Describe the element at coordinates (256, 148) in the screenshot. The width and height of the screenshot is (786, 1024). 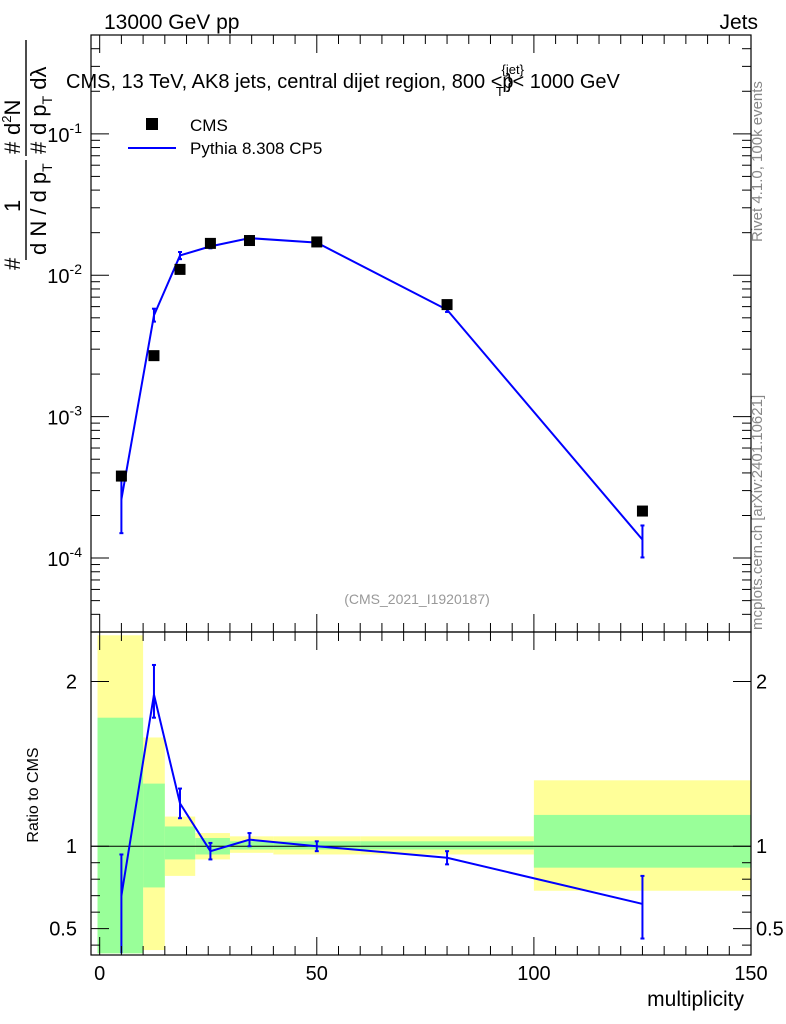
I see `legend-mc-label: Pythia 8.308 CP5` at that location.